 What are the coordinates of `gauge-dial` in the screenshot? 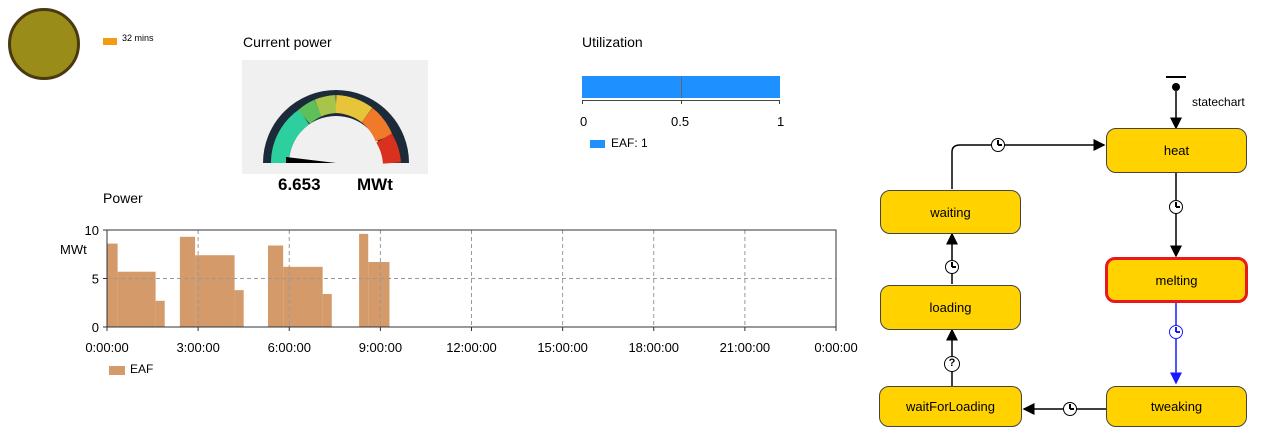 It's located at (336, 127).